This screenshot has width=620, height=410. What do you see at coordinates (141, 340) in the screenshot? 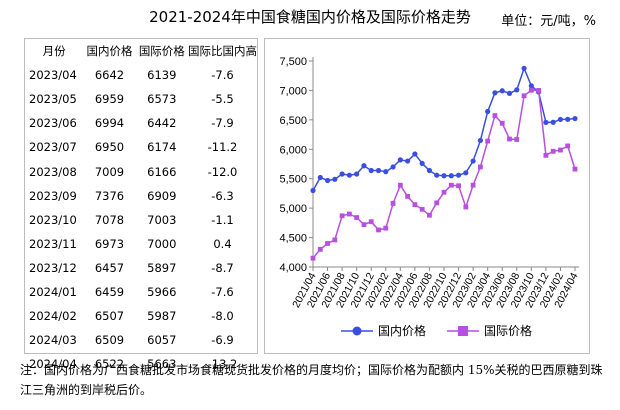
I see `table-row: 2024/03 6509 6057 -6.9` at bounding box center [141, 340].